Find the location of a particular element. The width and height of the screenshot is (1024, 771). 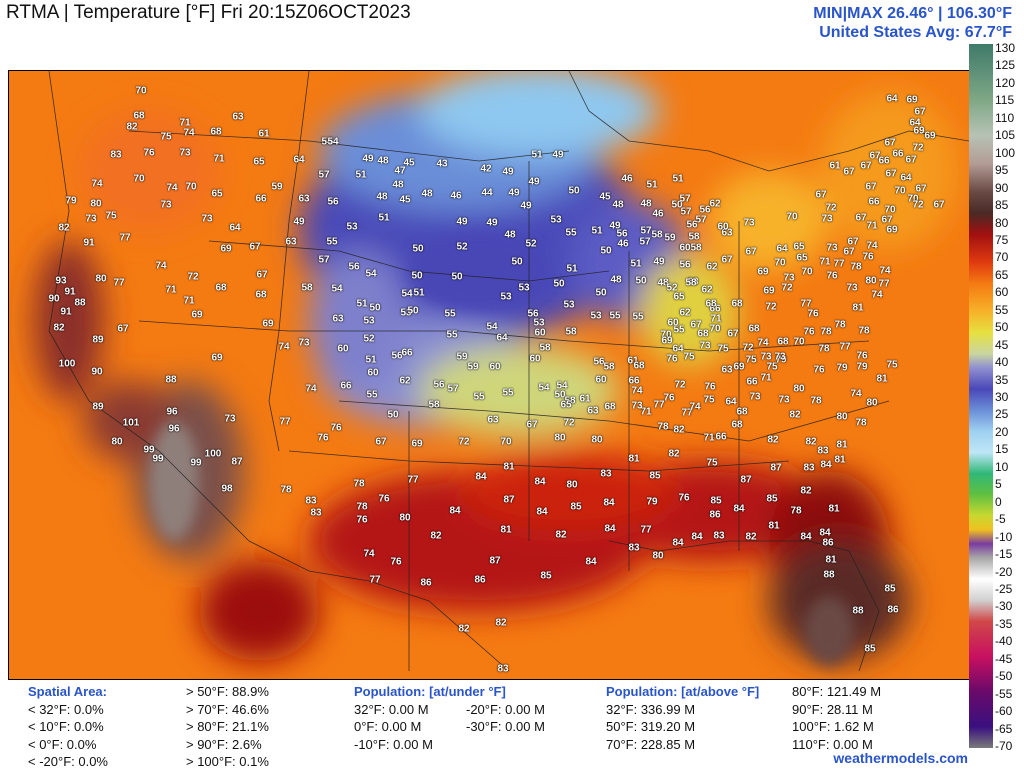

temperature-label: 52 is located at coordinates (462, 247).